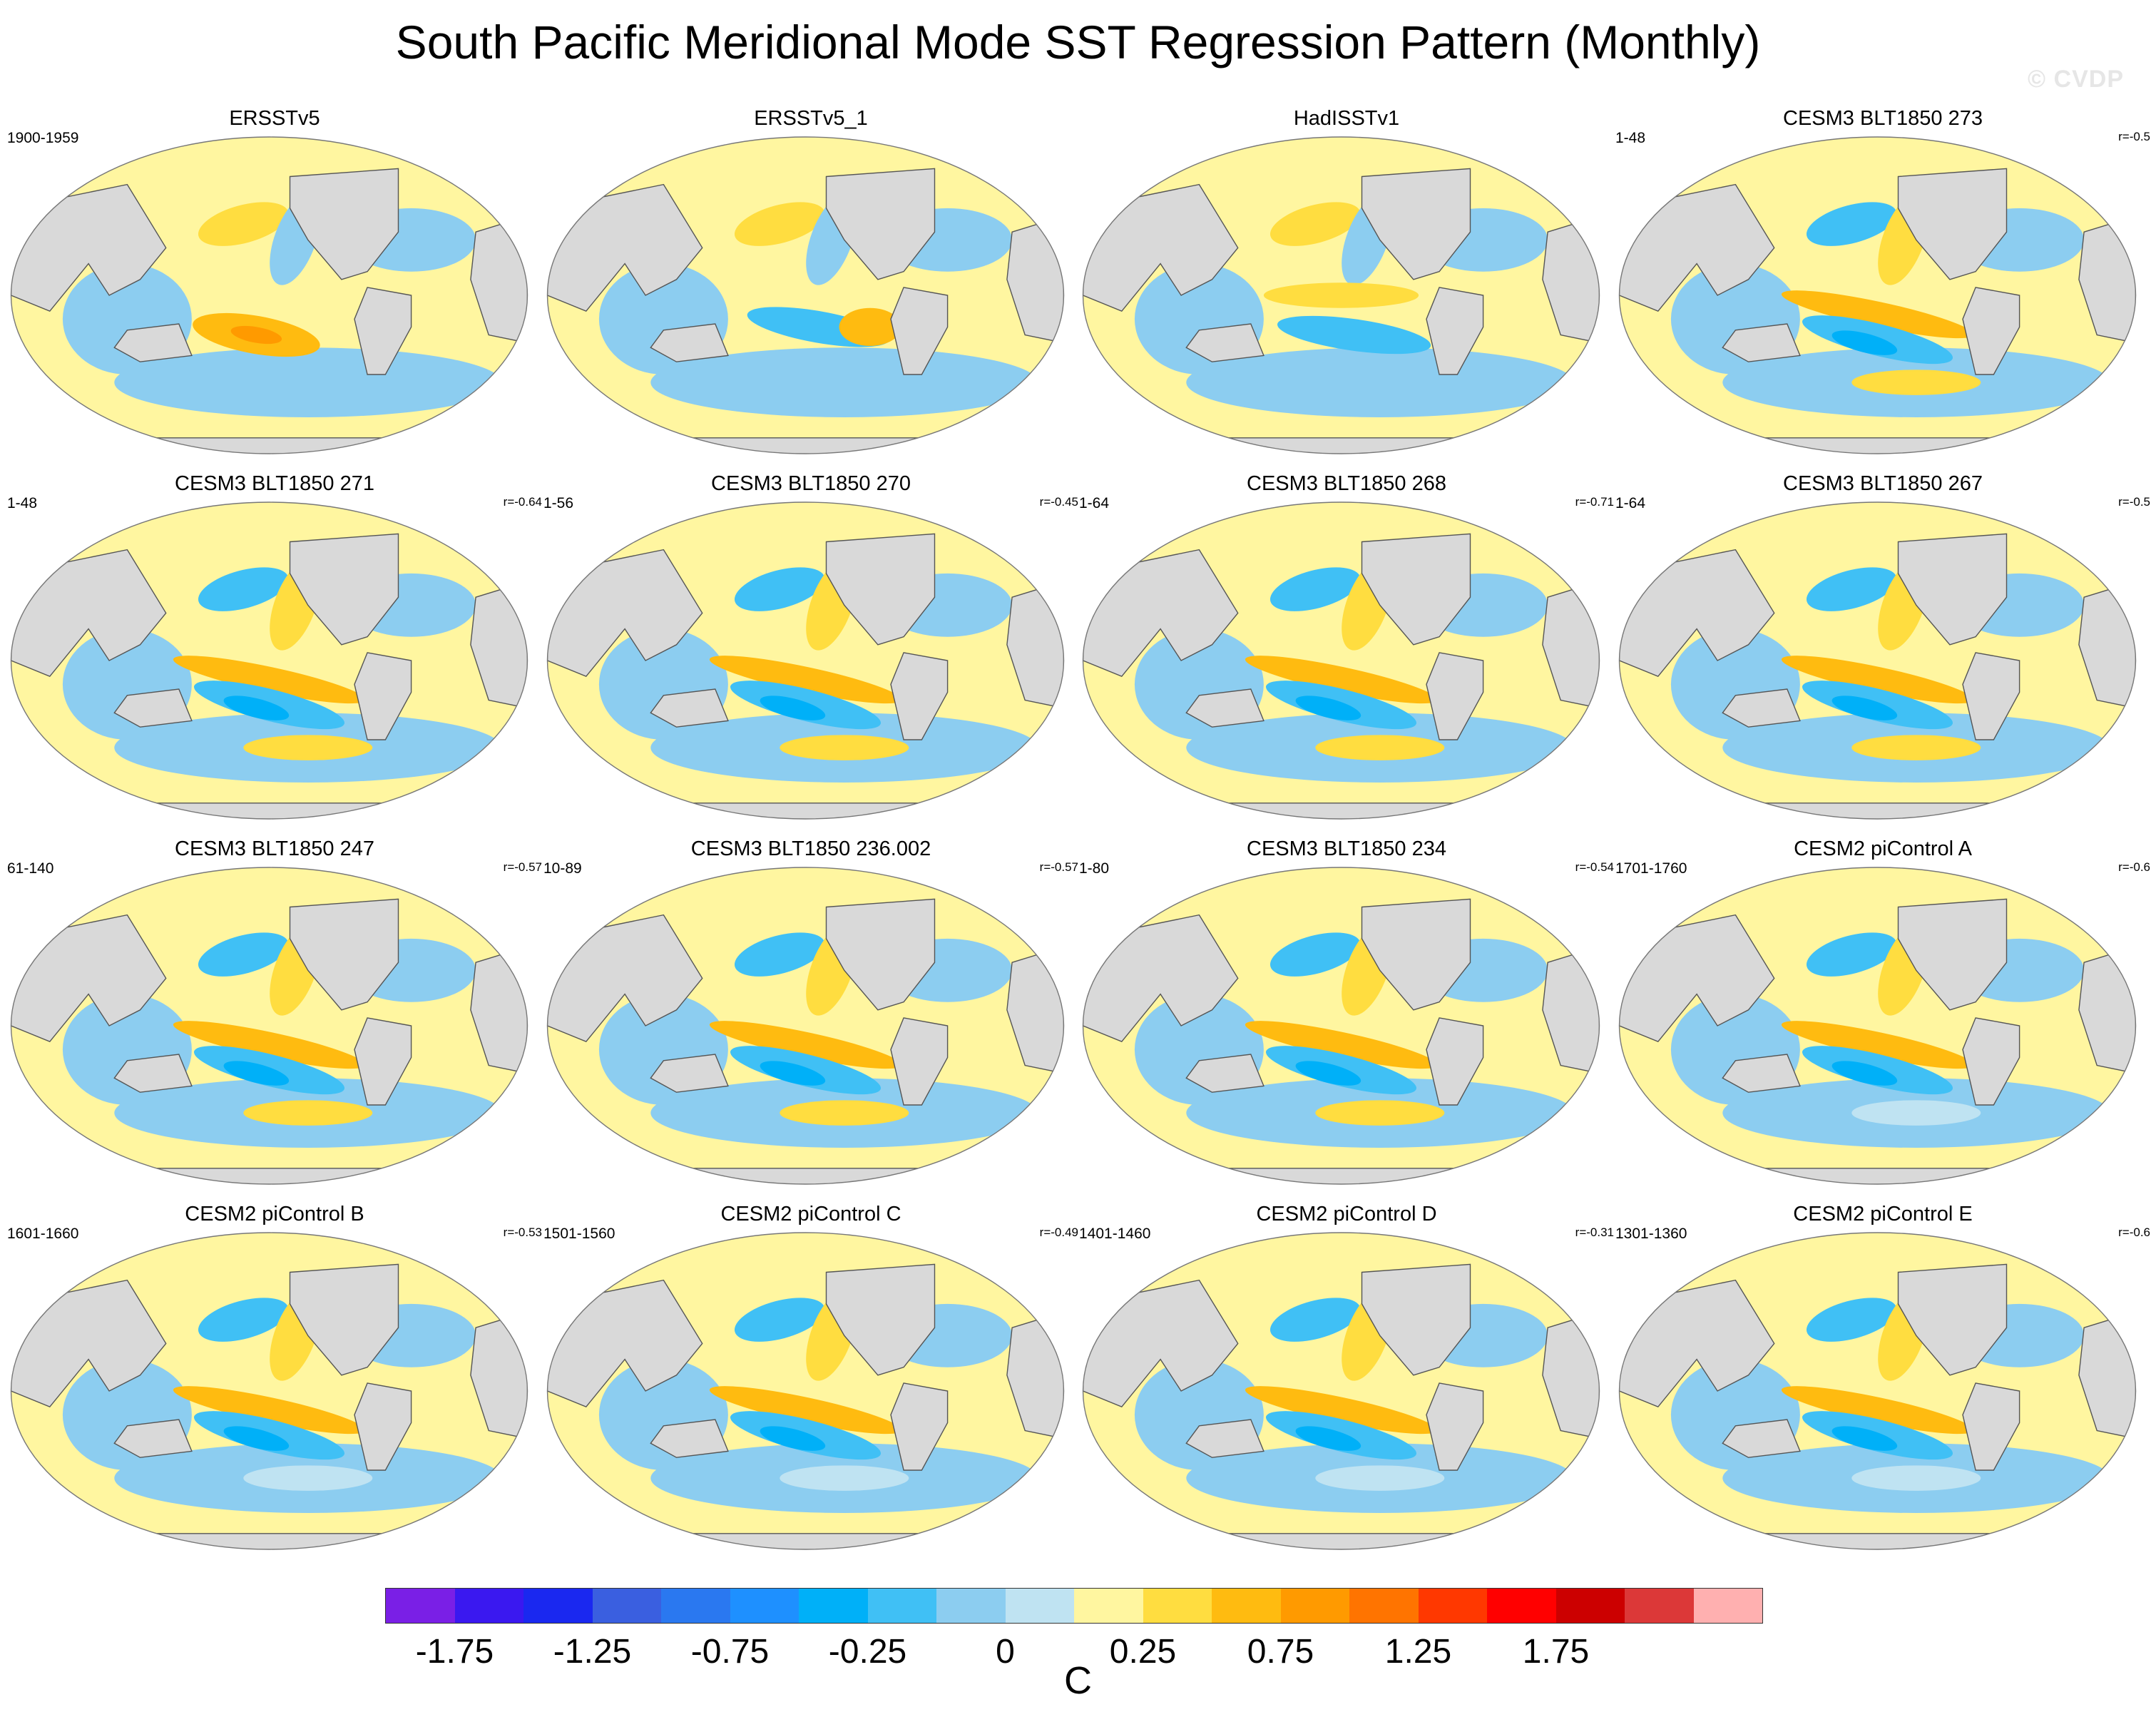 This screenshot has height=1717, width=2156. Describe the element at coordinates (1556, 1652) in the screenshot. I see `colorbar-tick-label: 1.75` at that location.